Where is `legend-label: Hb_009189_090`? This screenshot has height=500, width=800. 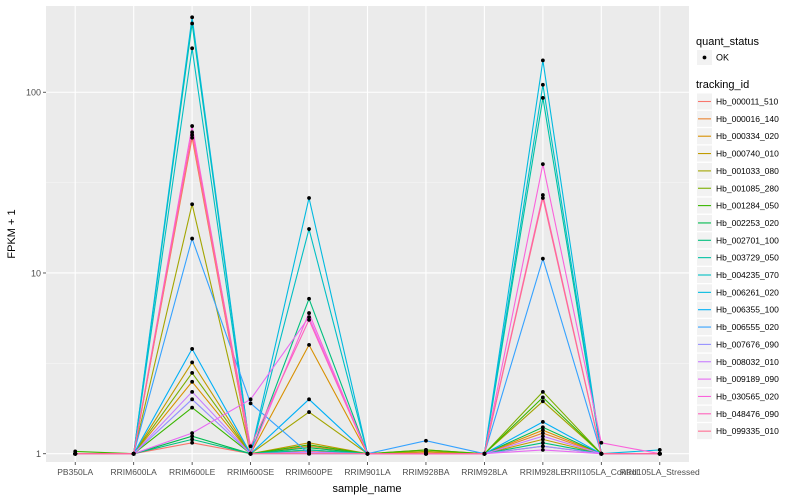 legend-label: Hb_009189_090 is located at coordinates (747, 379).